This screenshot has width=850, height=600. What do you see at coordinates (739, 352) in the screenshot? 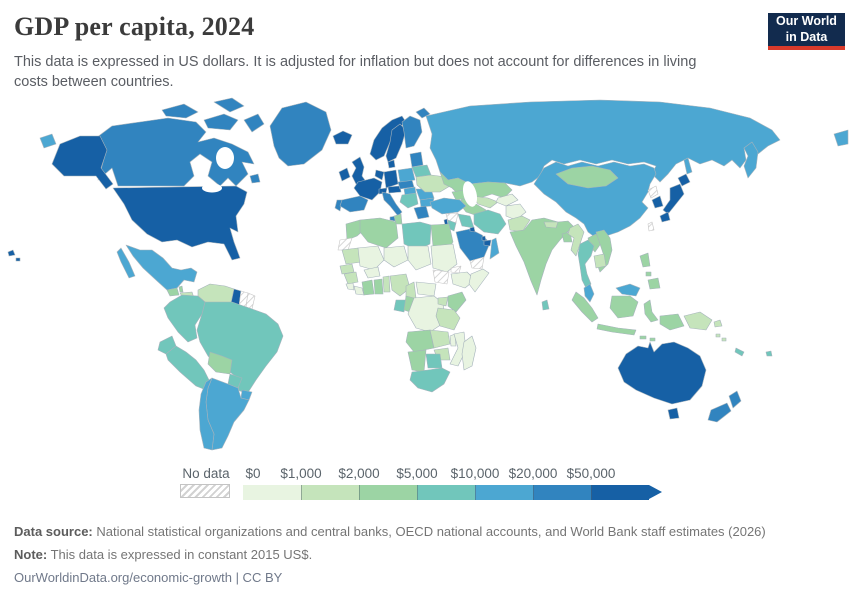
I see `country-new-caledonia` at bounding box center [739, 352].